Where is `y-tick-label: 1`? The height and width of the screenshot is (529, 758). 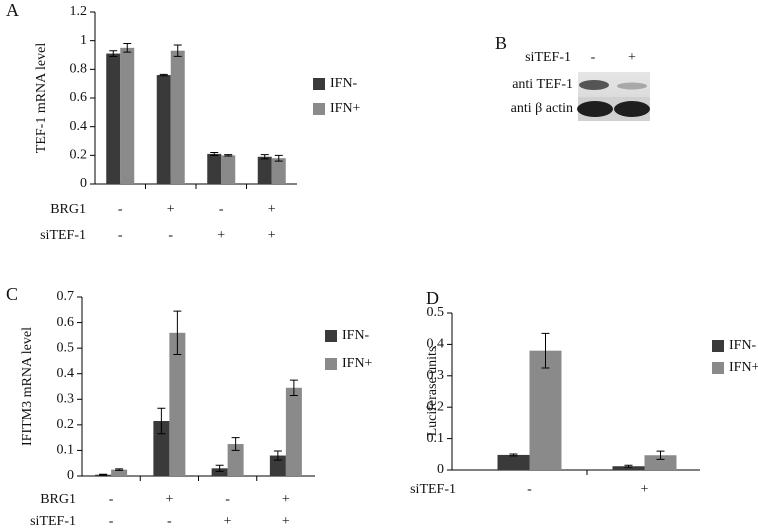 y-tick-label: 1 is located at coordinates (83, 40).